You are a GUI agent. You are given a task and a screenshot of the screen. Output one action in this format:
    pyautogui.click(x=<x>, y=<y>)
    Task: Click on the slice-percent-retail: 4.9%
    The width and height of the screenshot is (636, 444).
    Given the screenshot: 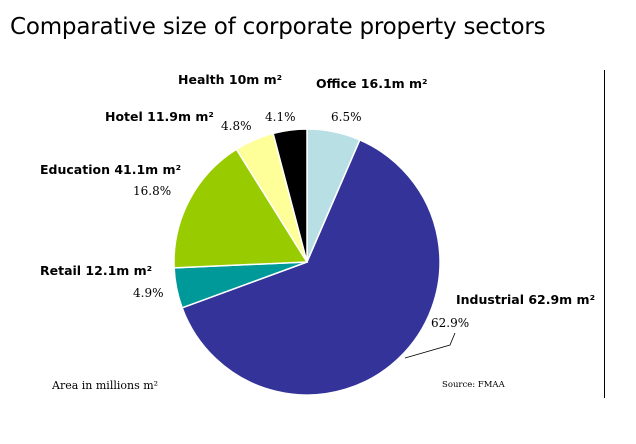 What is the action you would take?
    pyautogui.click(x=148, y=293)
    